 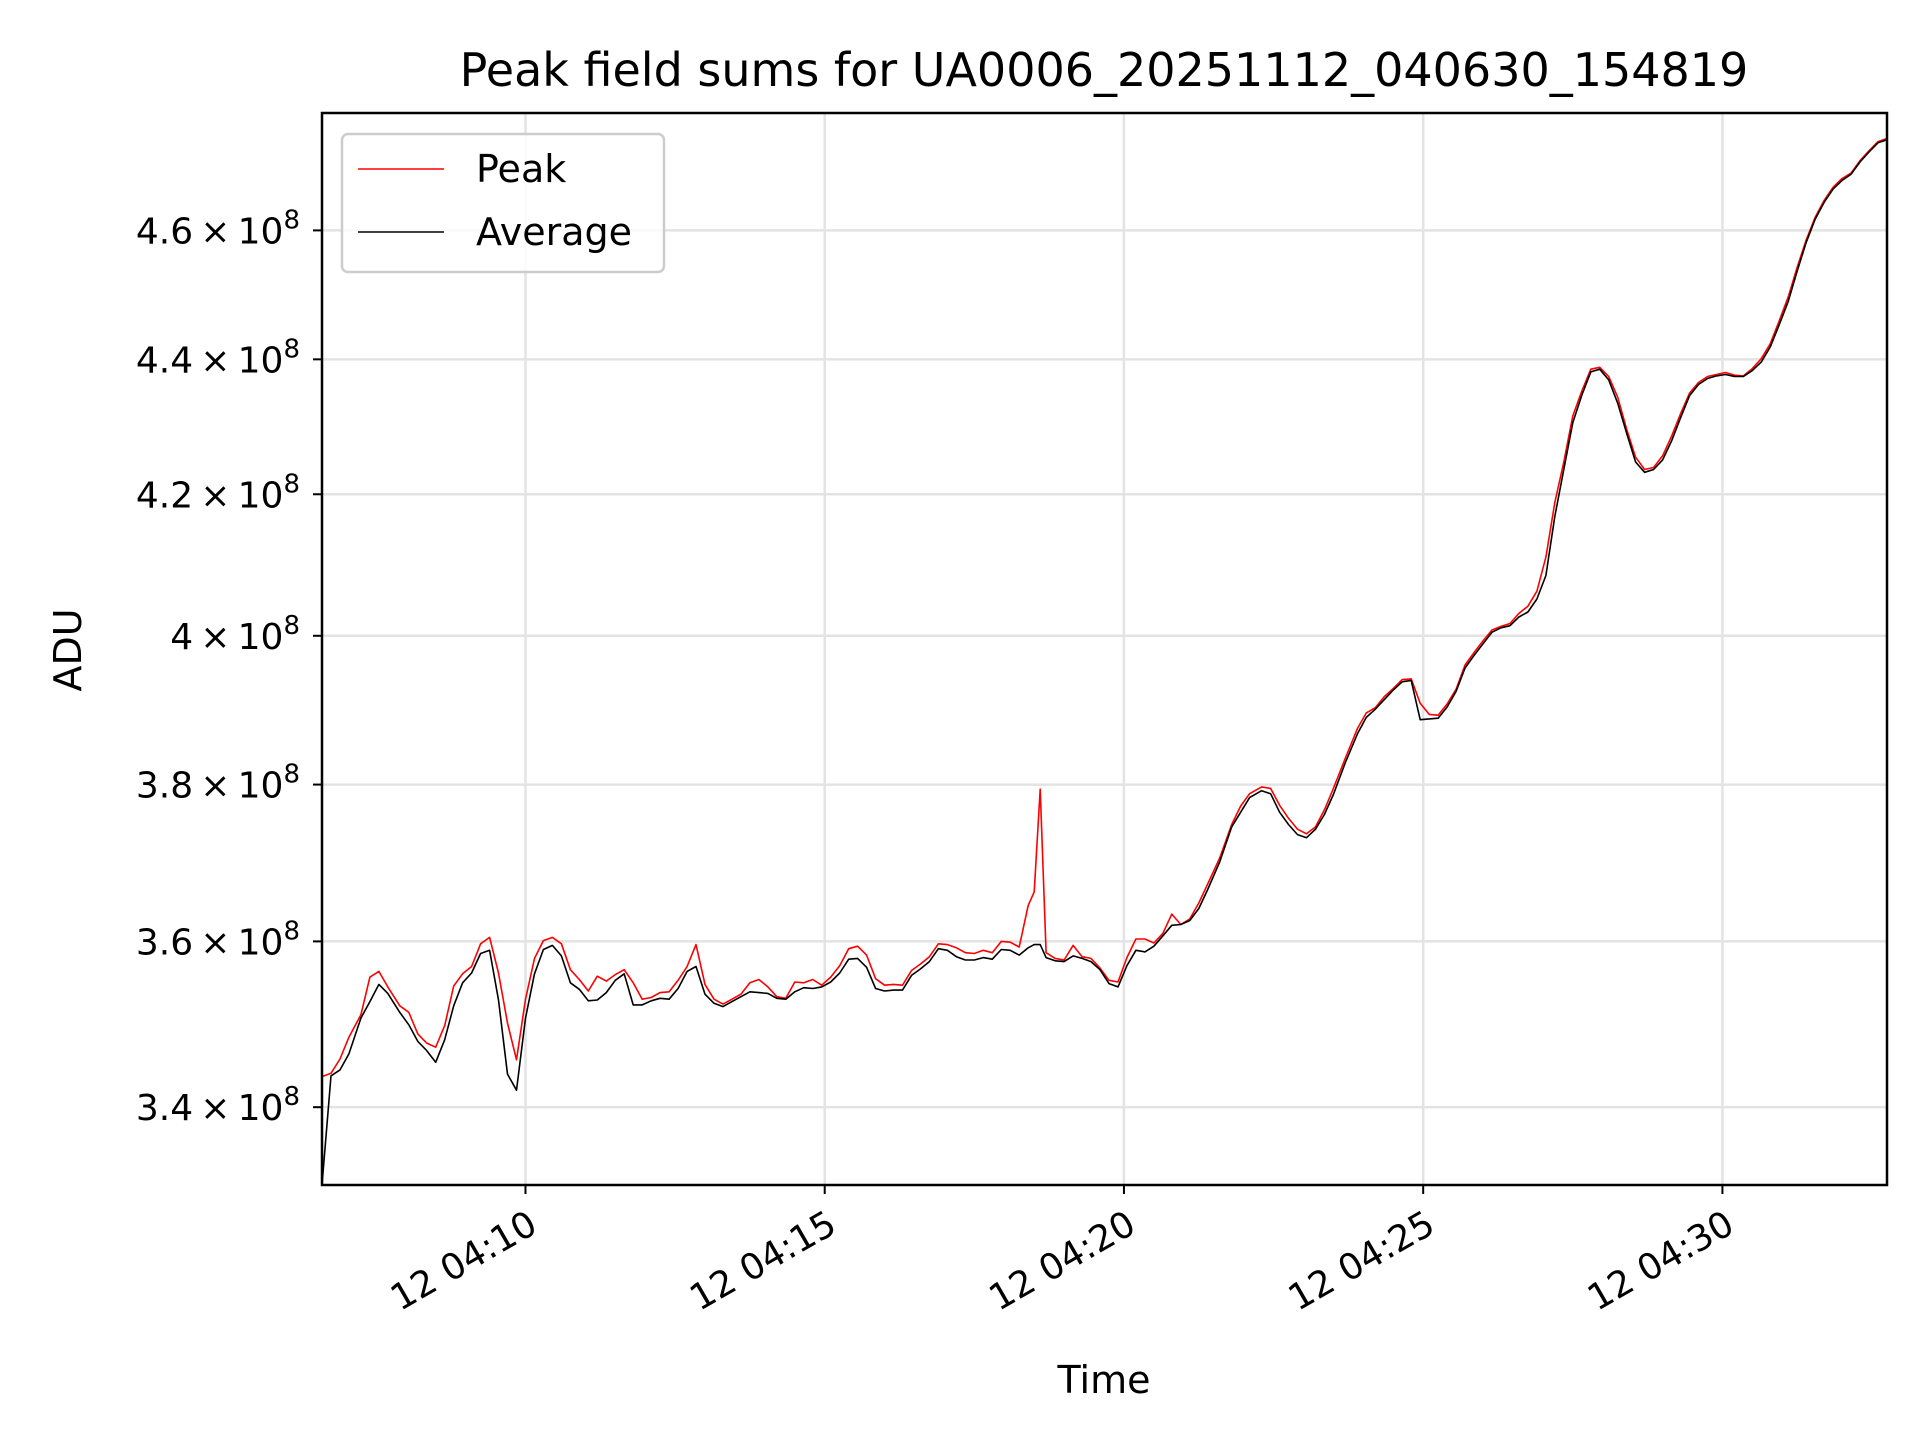 I want to click on legend-peak-label: Peak, so click(x=521, y=169).